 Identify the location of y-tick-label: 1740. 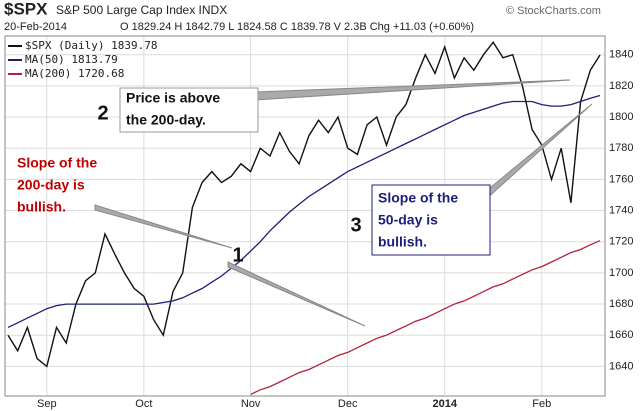
(621, 210).